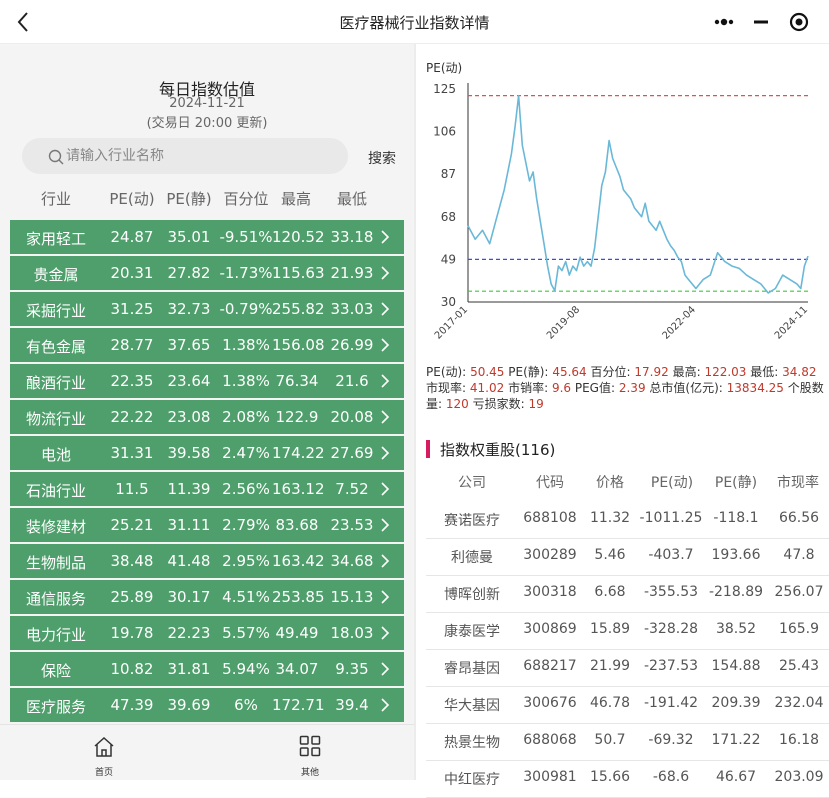 The width and height of the screenshot is (829, 798). Describe the element at coordinates (132, 381) in the screenshot. I see `cell-pe-dyn: 22.35` at that location.